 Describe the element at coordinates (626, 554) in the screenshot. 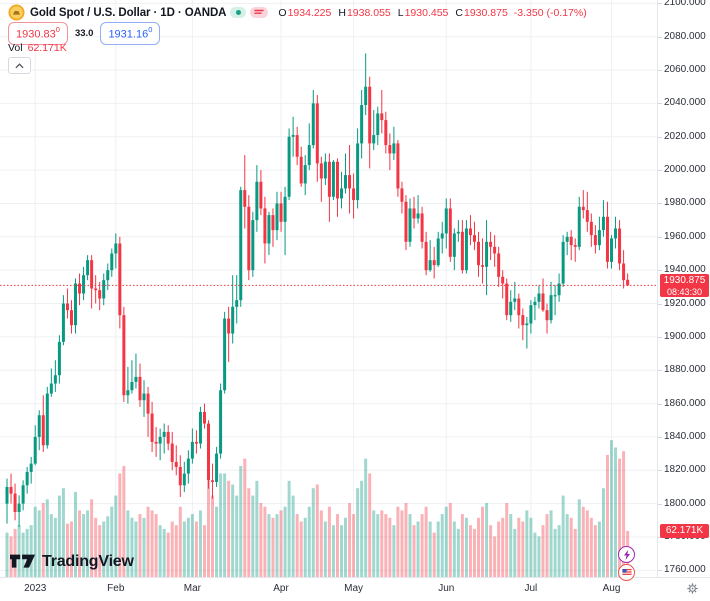

I see `boost-button` at that location.